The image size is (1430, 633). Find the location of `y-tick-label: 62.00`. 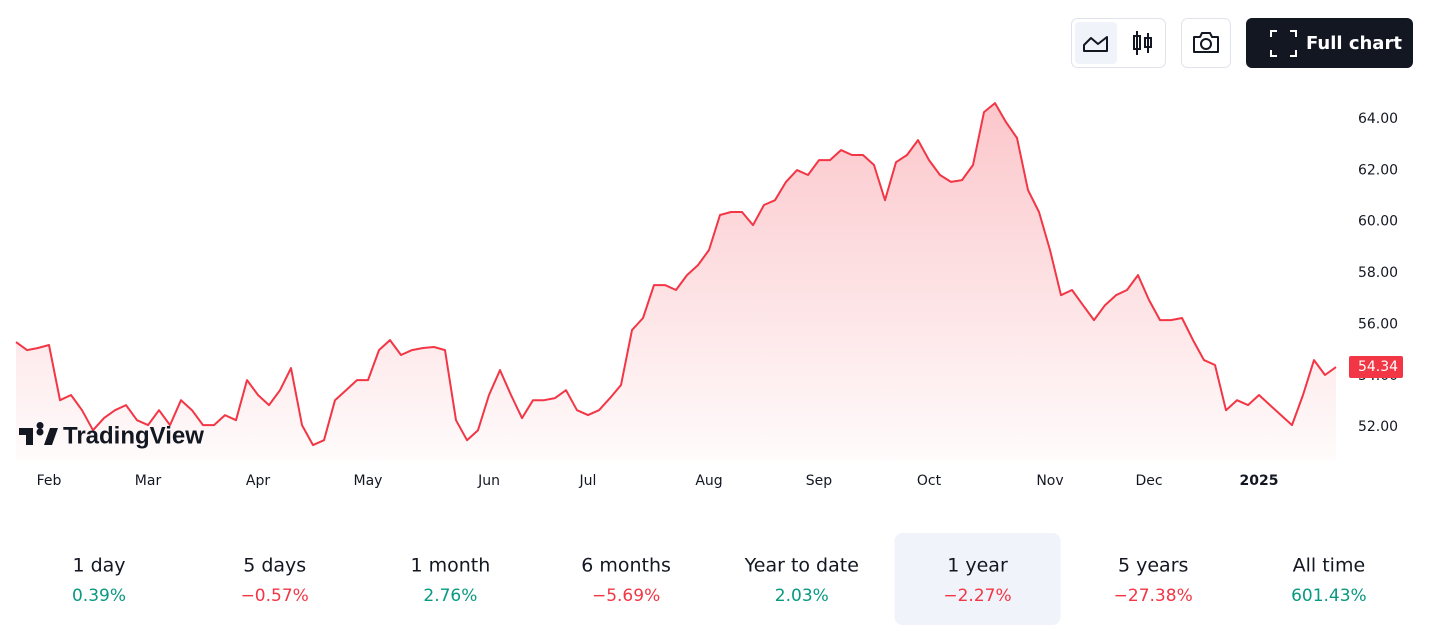

y-tick-label: 62.00 is located at coordinates (1378, 170).